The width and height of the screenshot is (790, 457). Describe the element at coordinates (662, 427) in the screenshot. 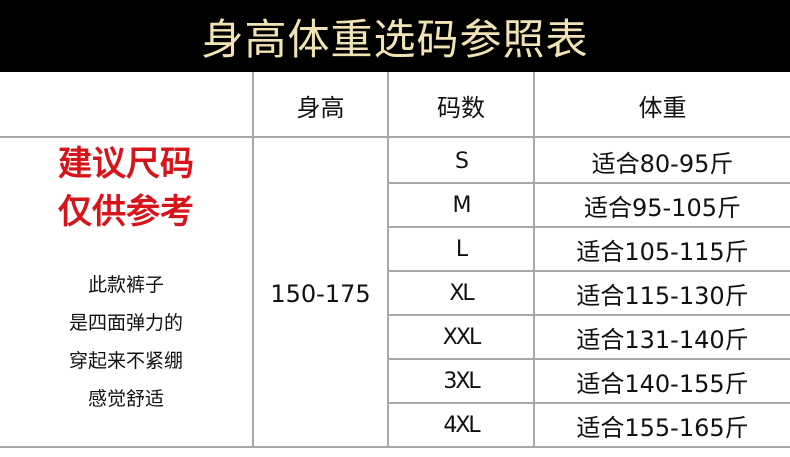

I see `weight-cell: 适合155-165斤` at that location.